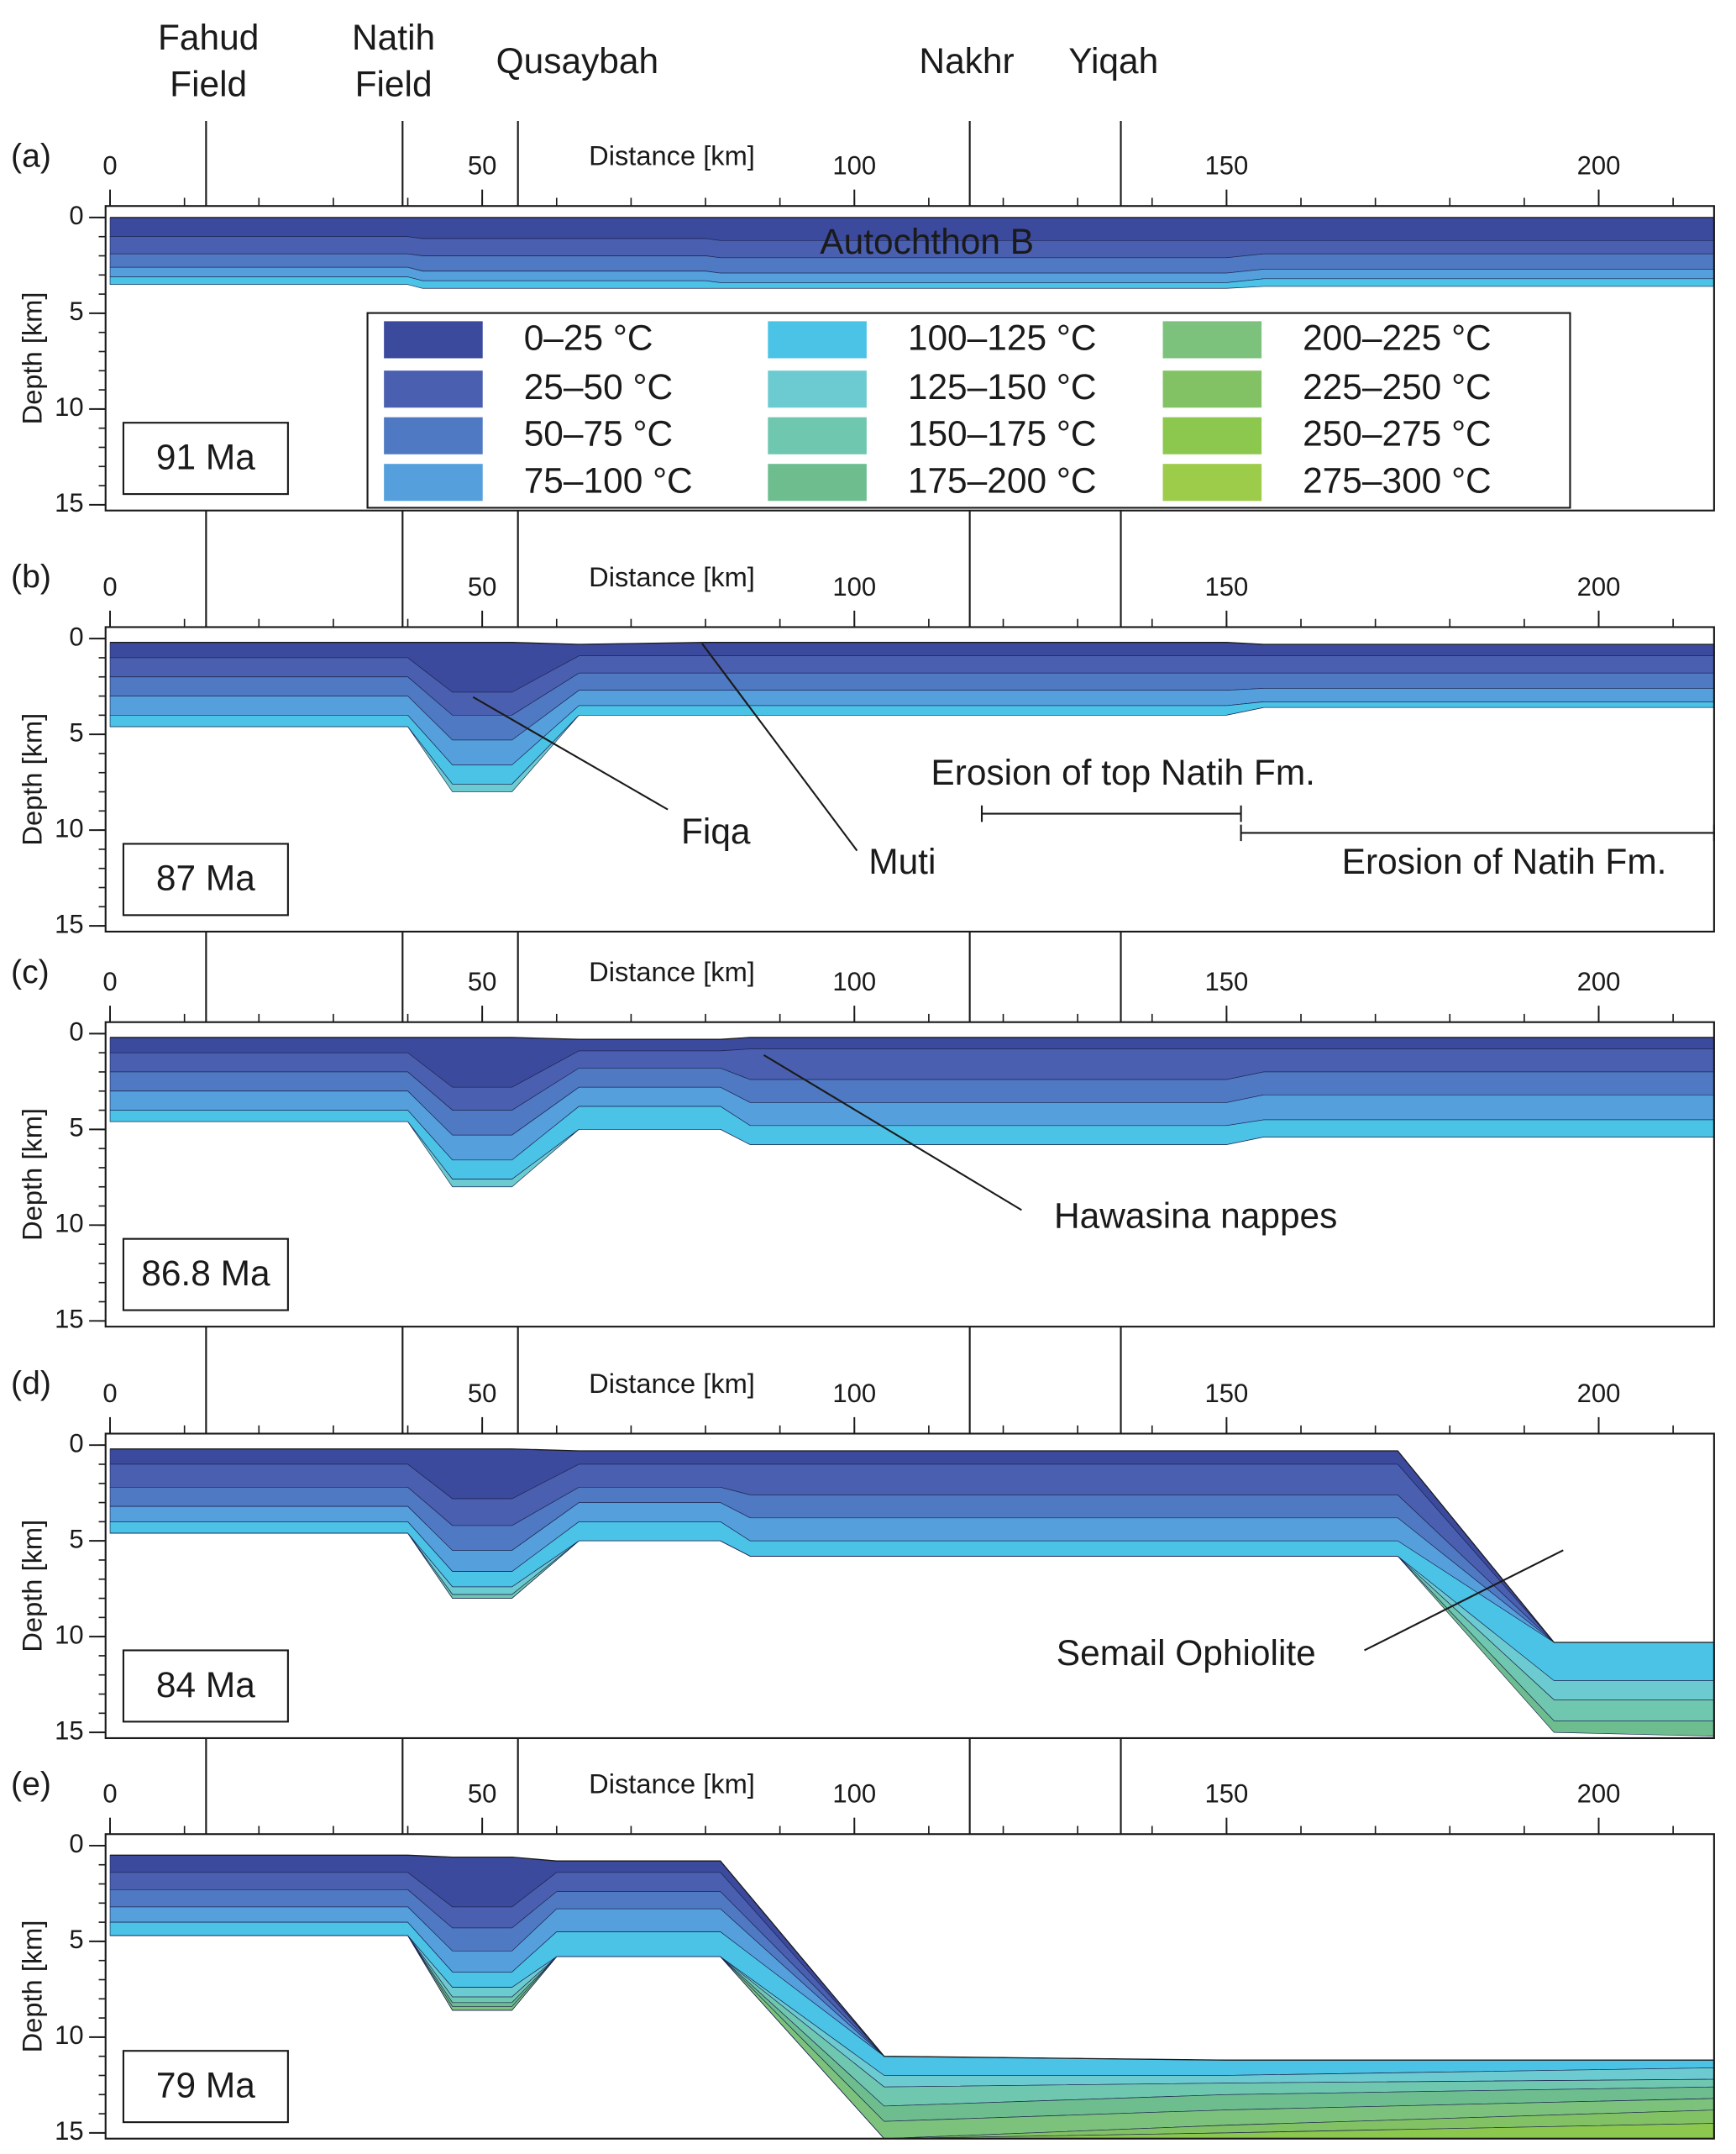 The height and width of the screenshot is (2154, 1736). I want to click on annotation: Hawasina nappes, so click(1195, 1215).